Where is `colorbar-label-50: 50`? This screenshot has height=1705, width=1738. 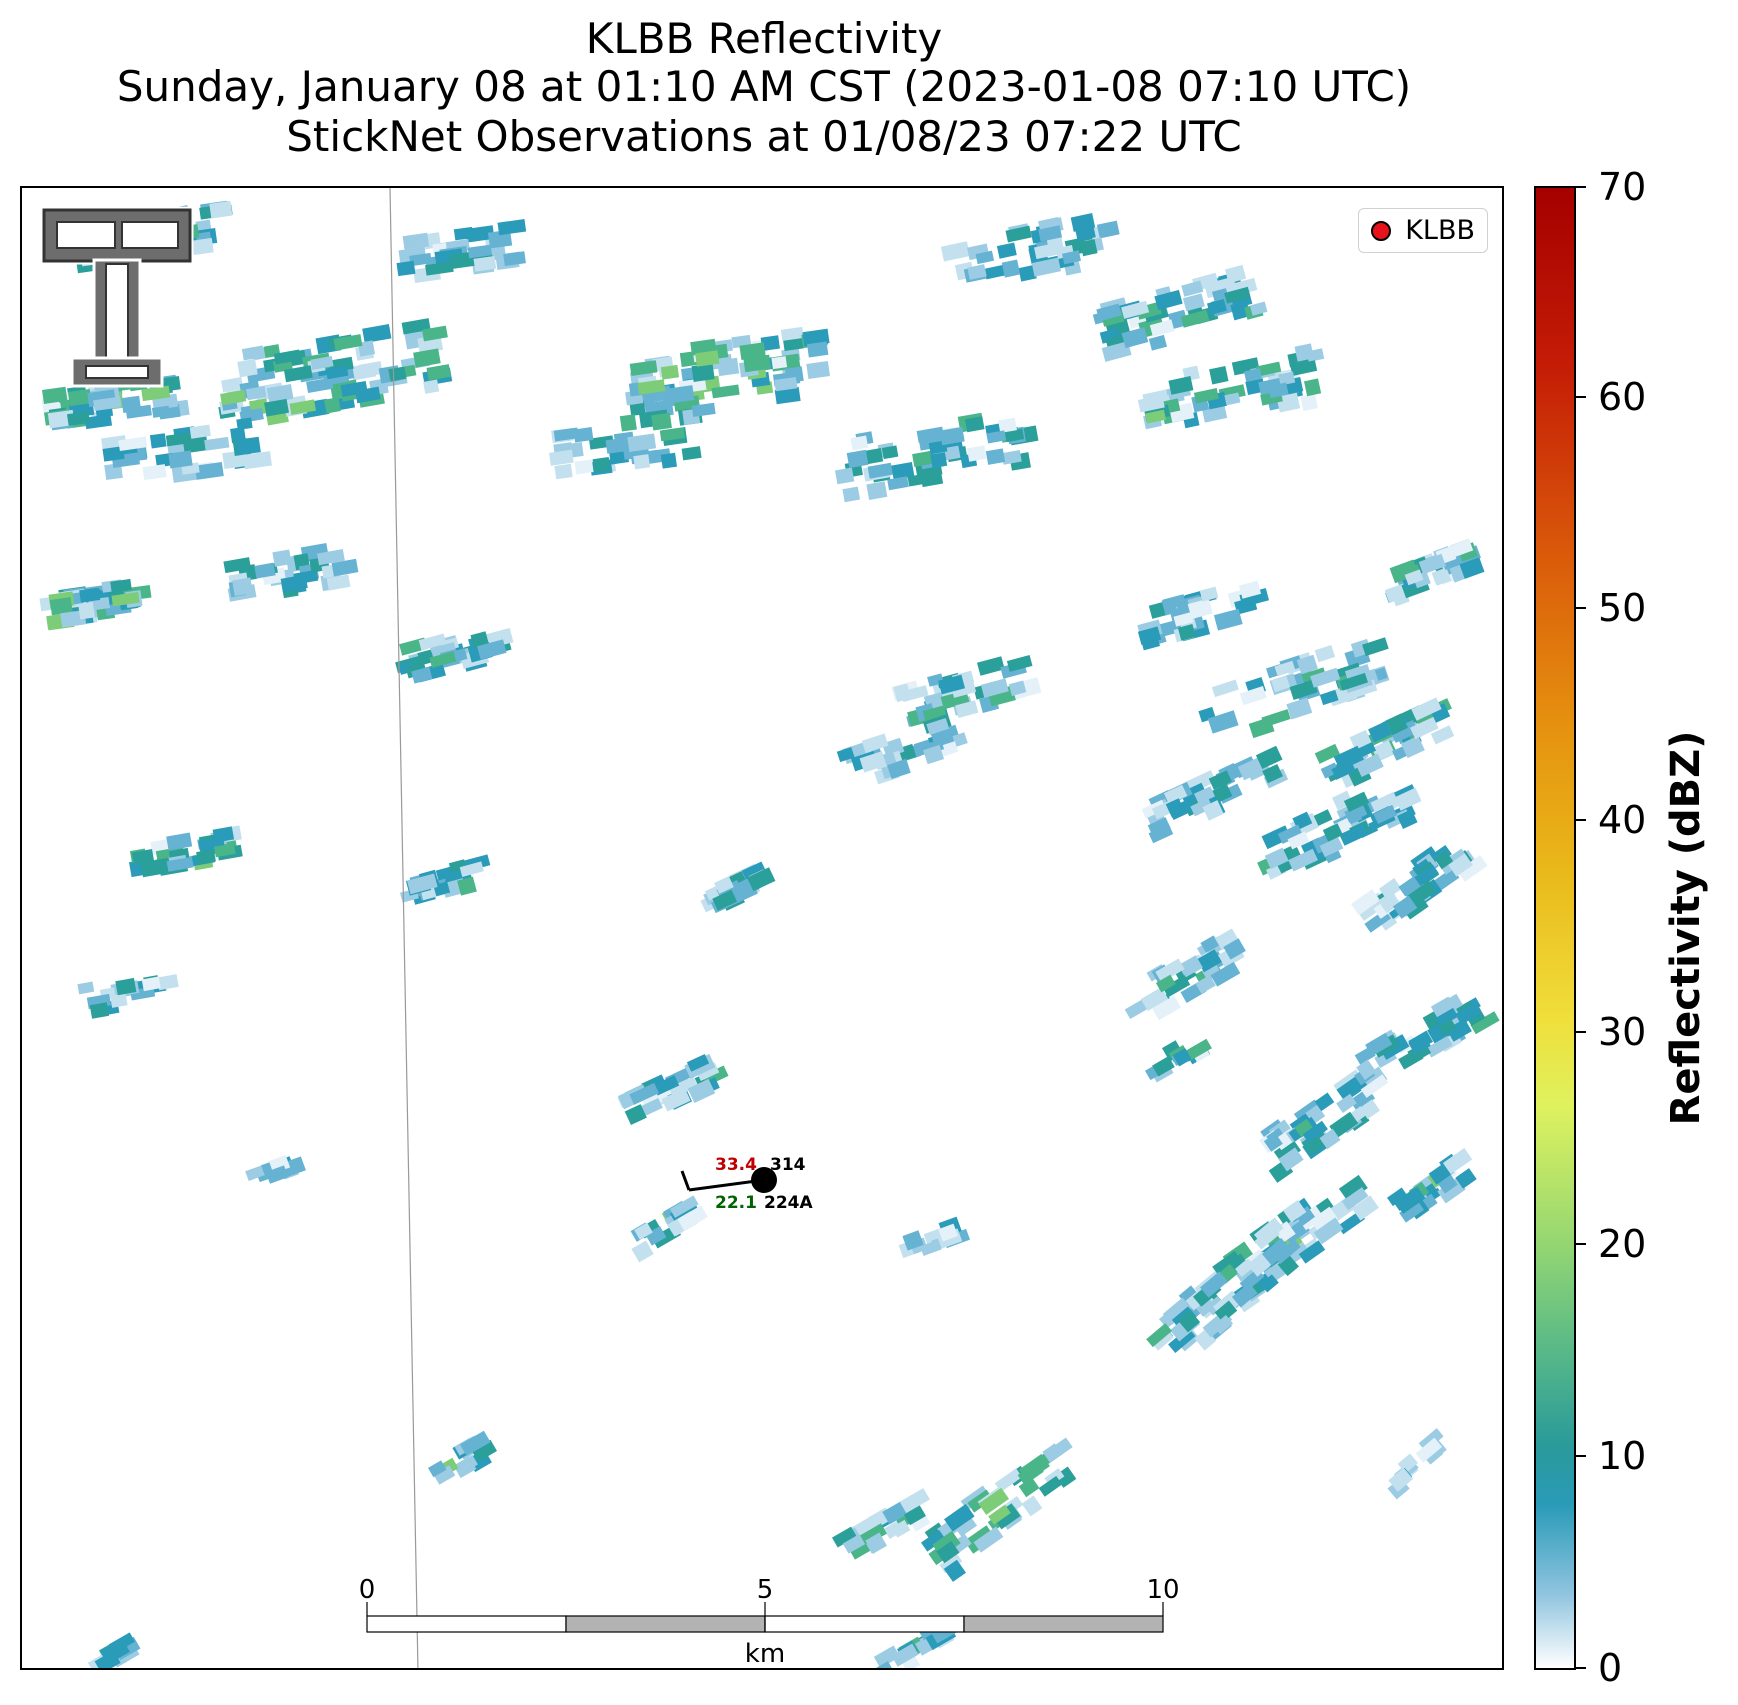
colorbar-label-50: 50 is located at coordinates (1622, 608).